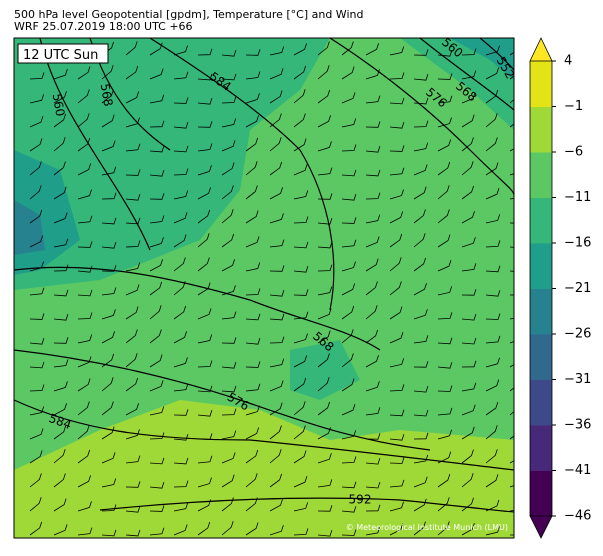 This screenshot has height=556, width=603. I want to click on tick-label: −21, so click(577, 288).